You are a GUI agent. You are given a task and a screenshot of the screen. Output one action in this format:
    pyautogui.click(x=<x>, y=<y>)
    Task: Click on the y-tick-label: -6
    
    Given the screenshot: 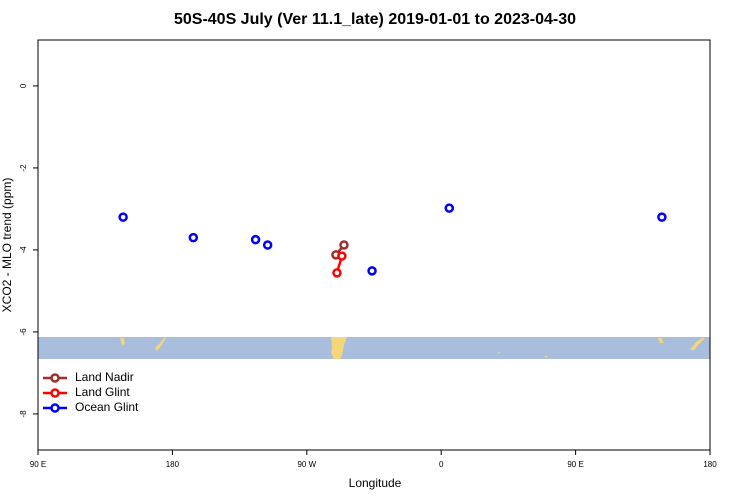 What is the action you would take?
    pyautogui.click(x=23, y=332)
    